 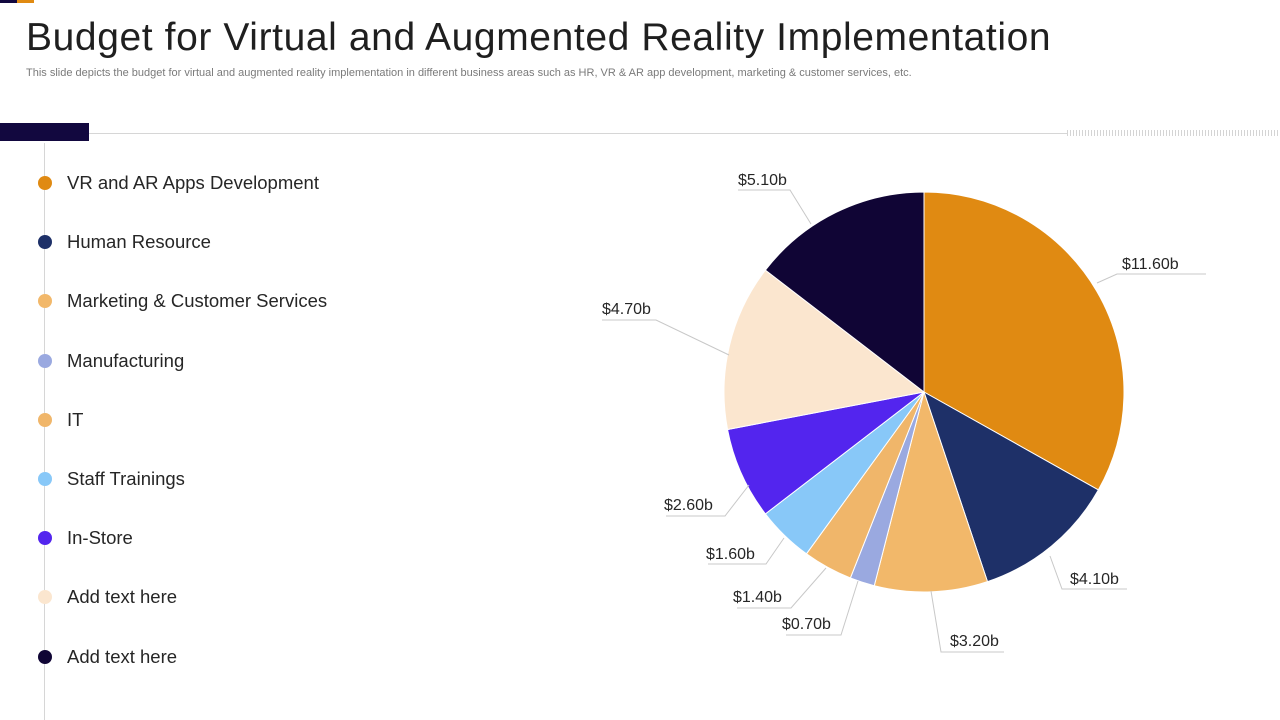 I want to click on data-label: $5.10b, so click(x=762, y=180).